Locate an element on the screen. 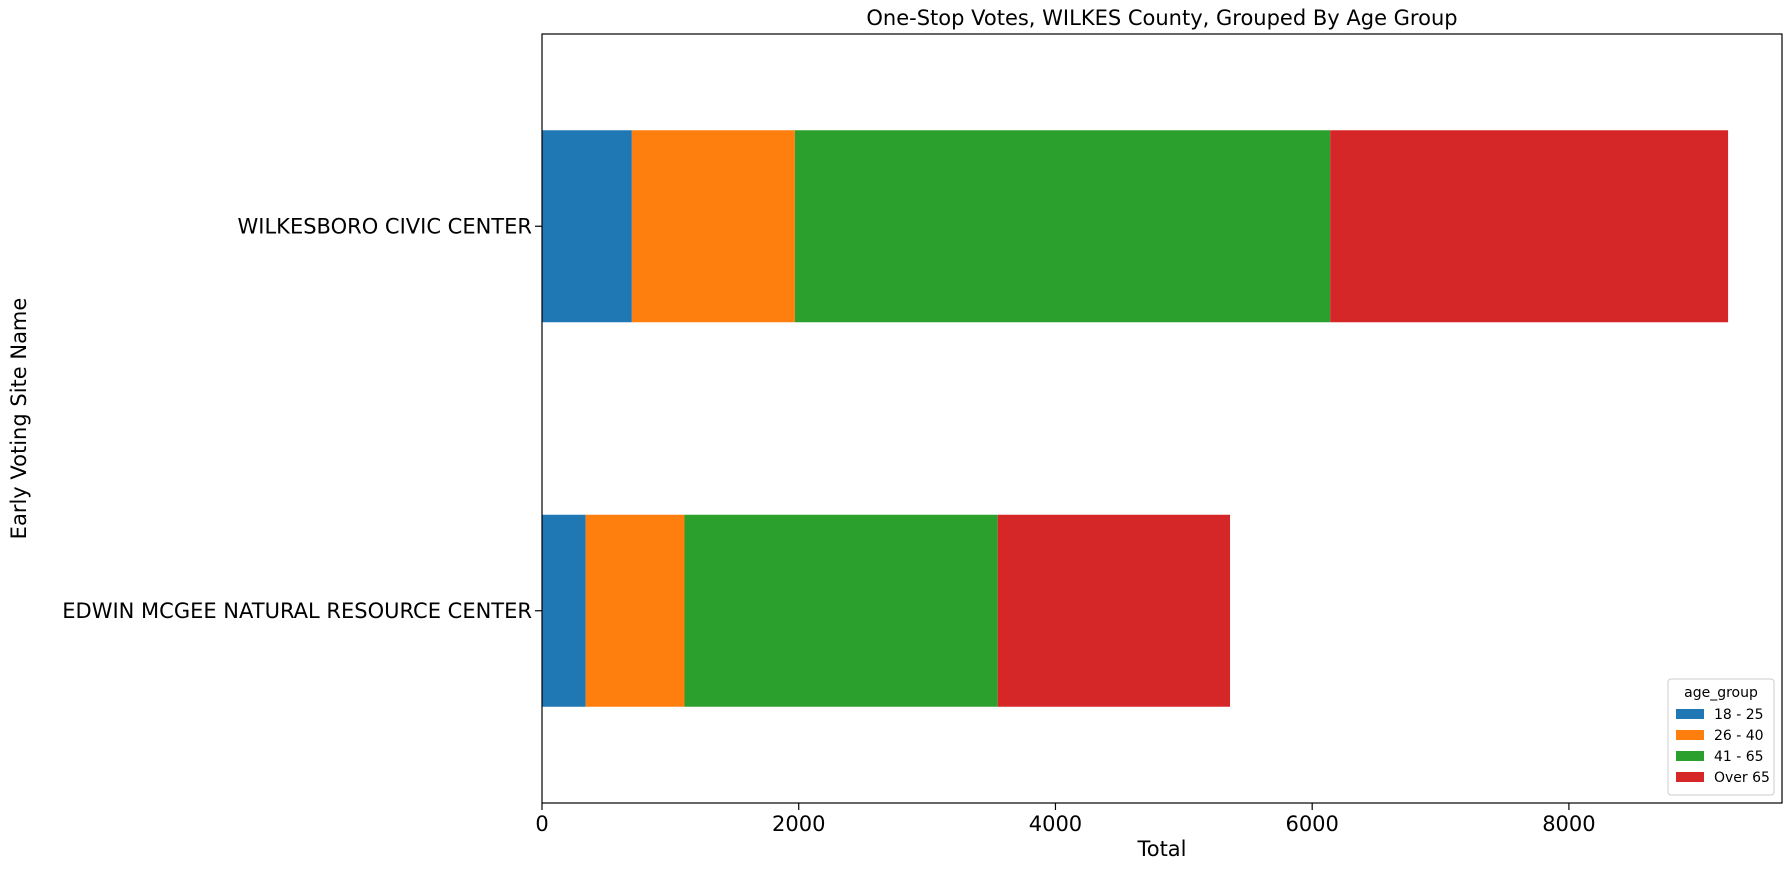  legend-label-0: 18 - 25 is located at coordinates (1739, 715).